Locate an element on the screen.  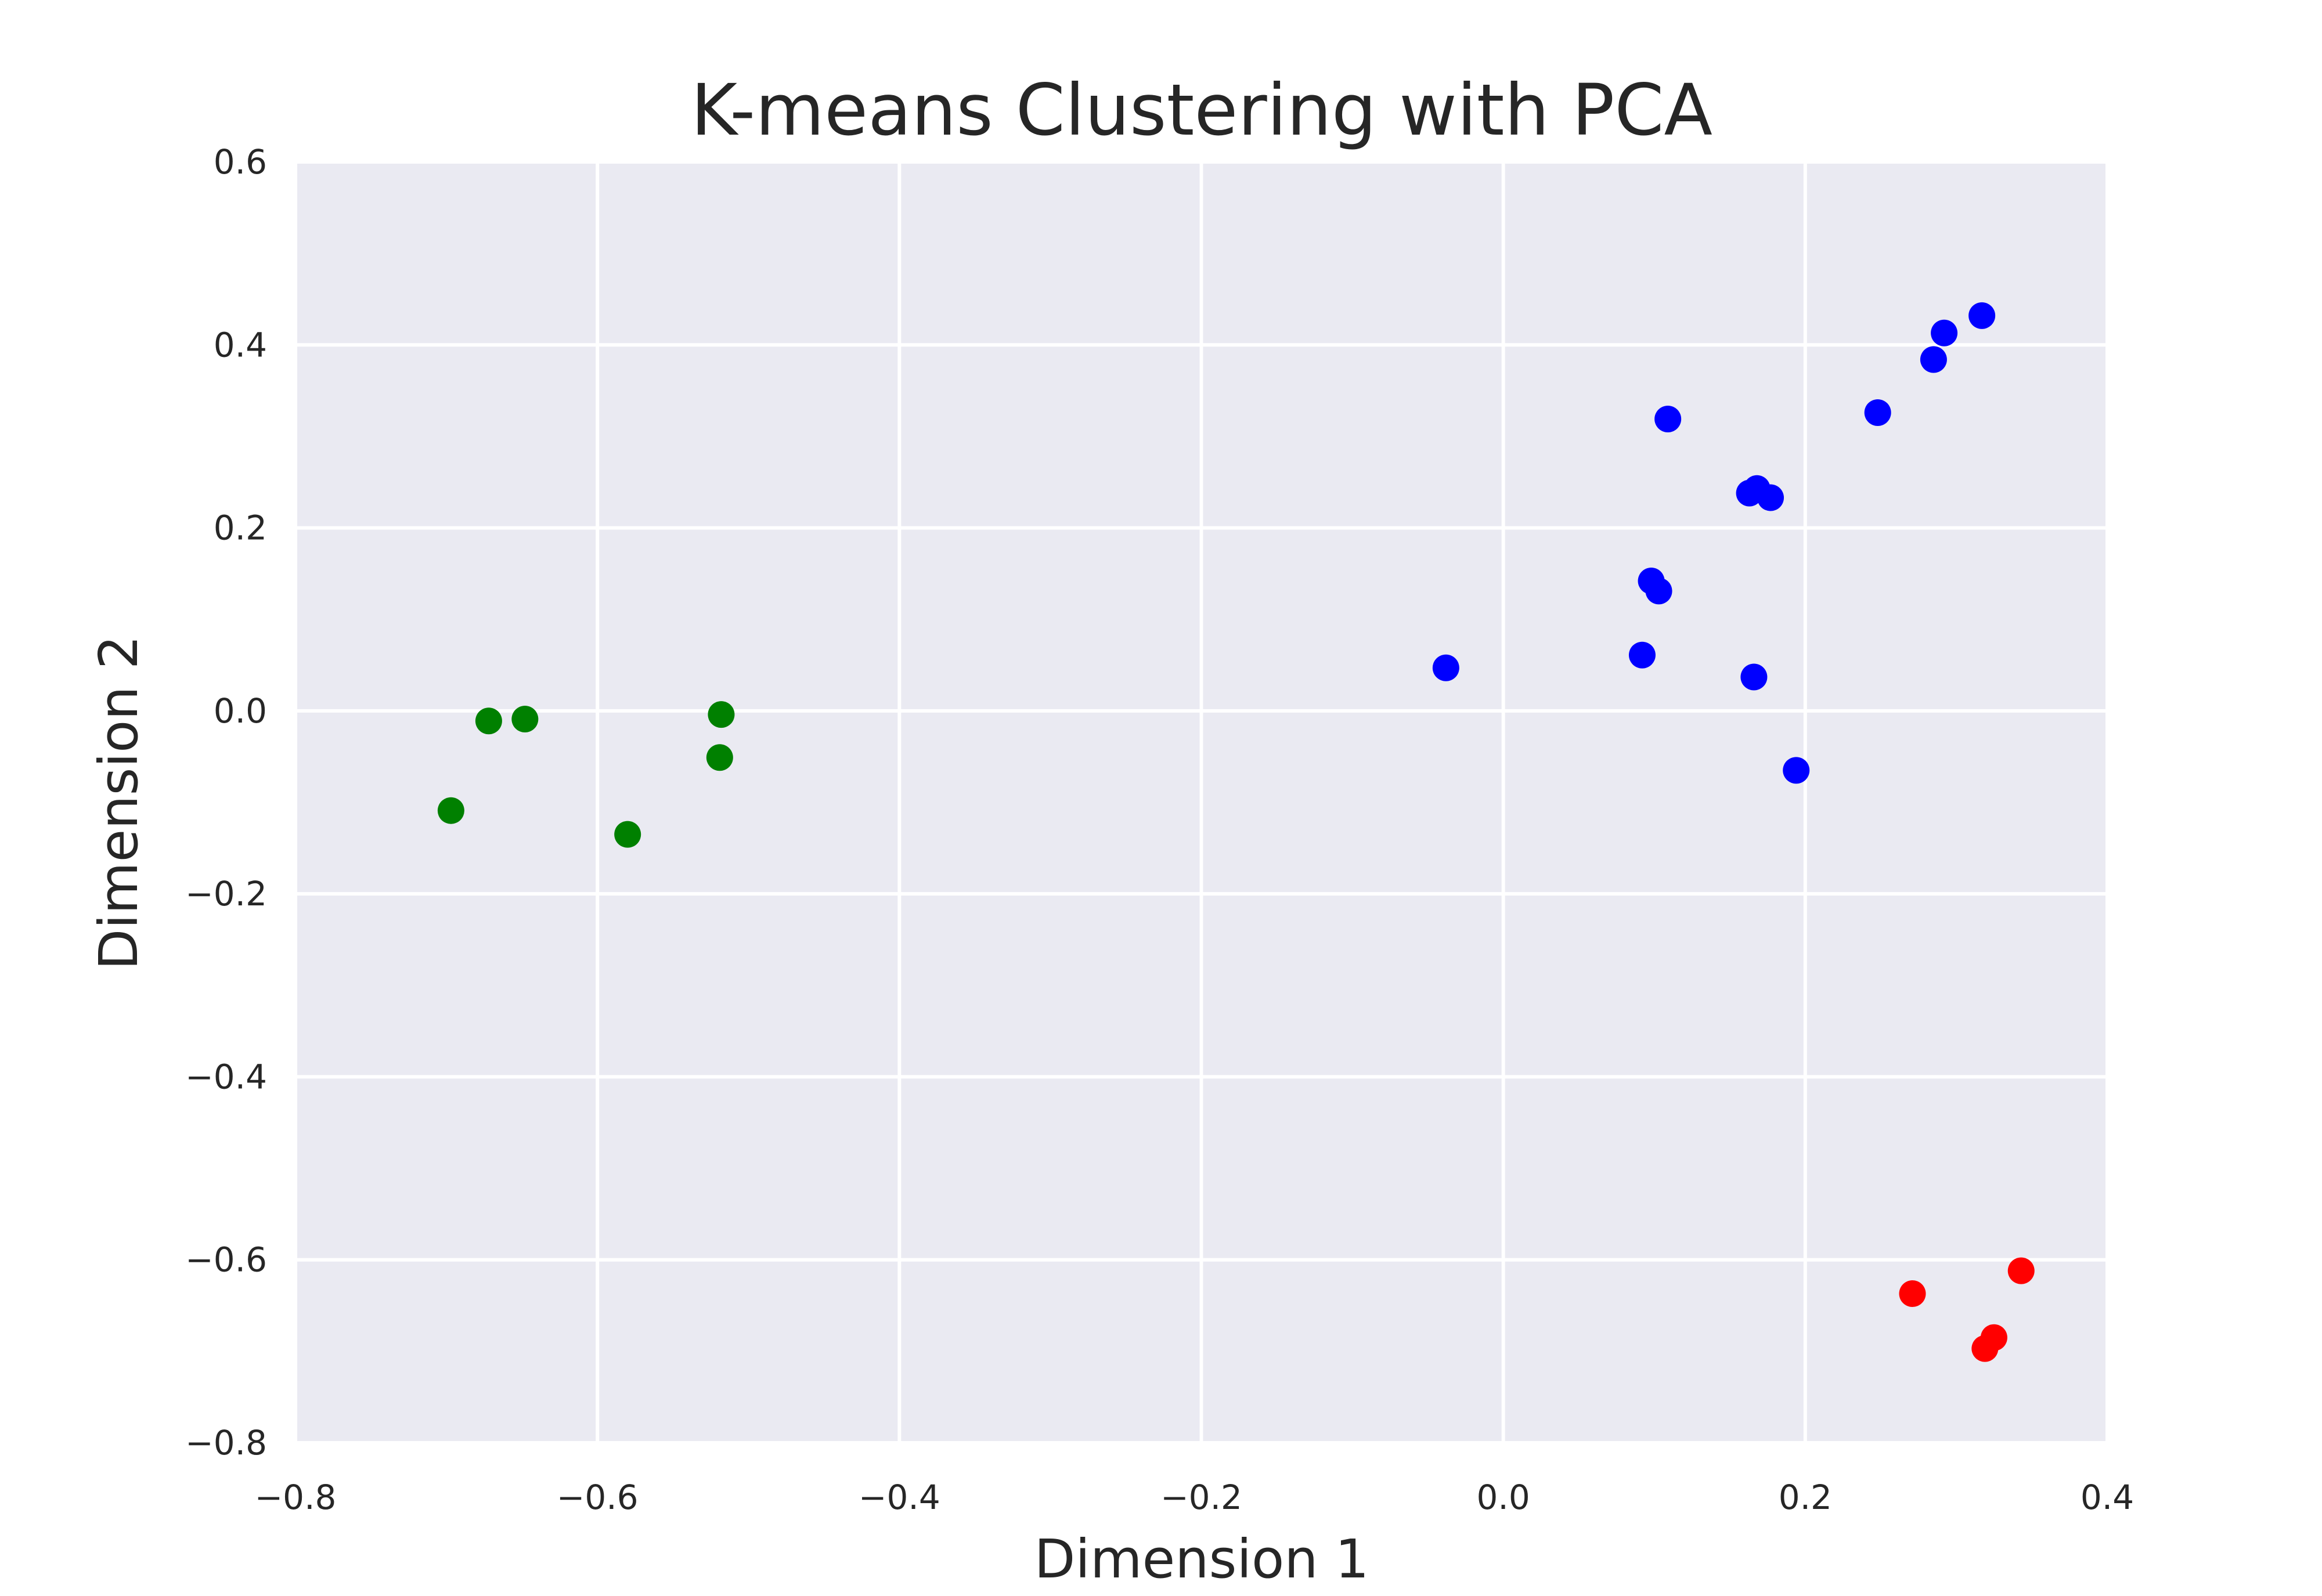
y-tick-label: −0.4 is located at coordinates (226, 1076).